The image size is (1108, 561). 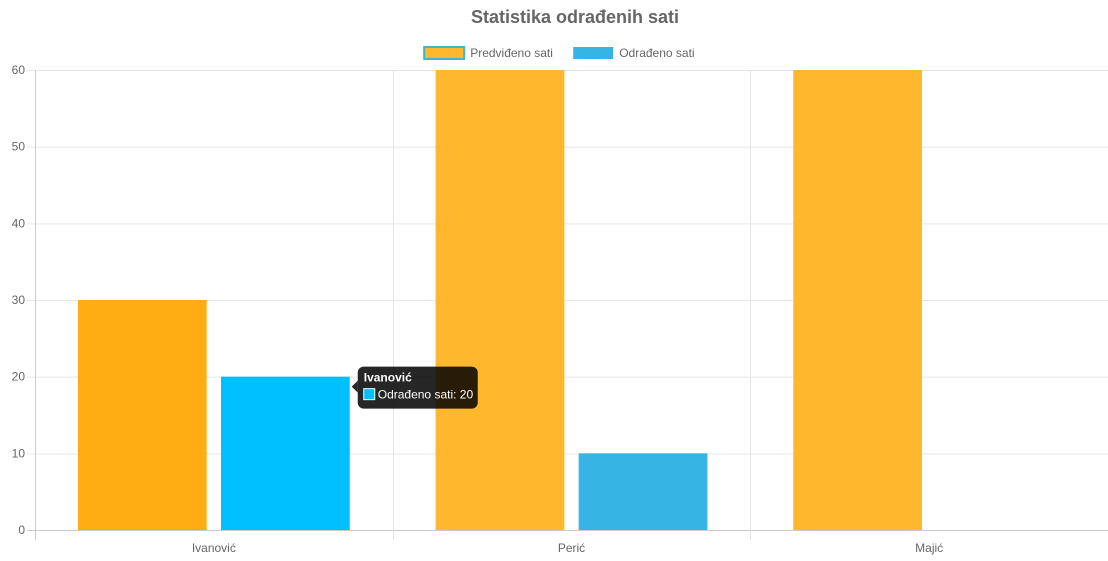 I want to click on legend-label: Predviđeno sati, so click(x=511, y=53).